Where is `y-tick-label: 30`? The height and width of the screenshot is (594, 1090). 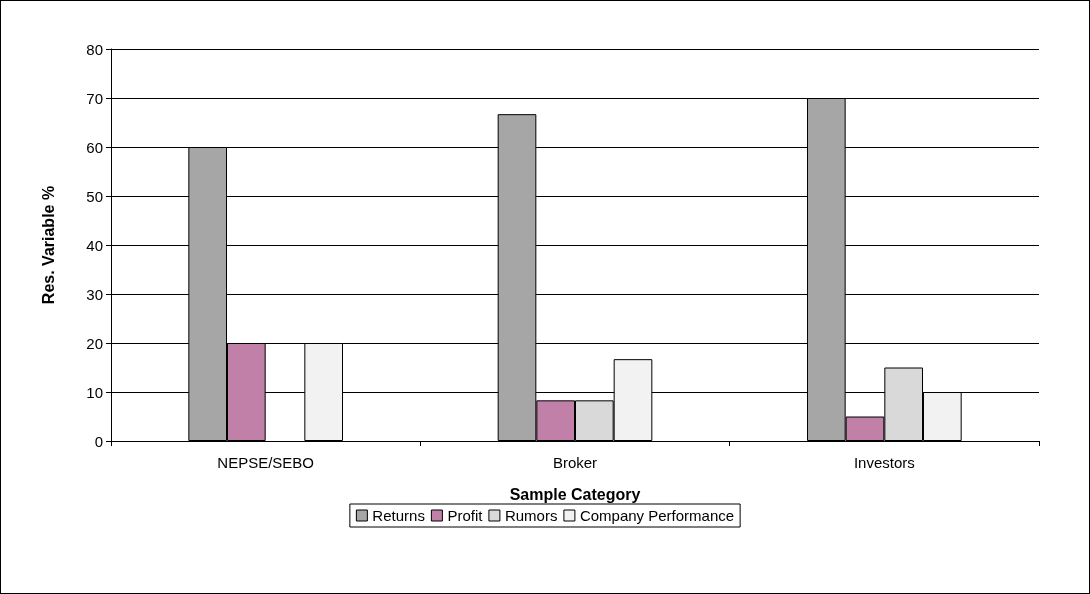
y-tick-label: 30 is located at coordinates (94, 294).